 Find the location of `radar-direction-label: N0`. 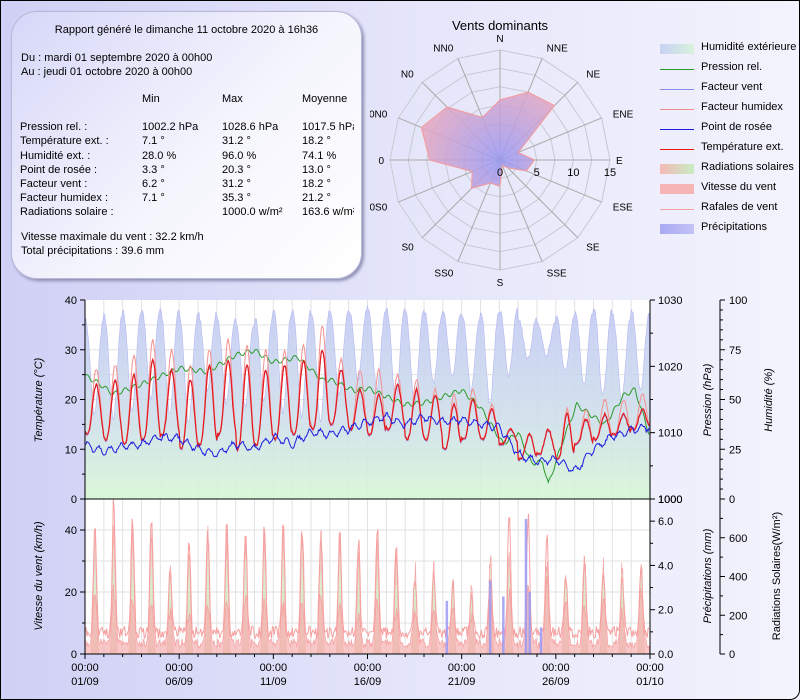

radar-direction-label: N0 is located at coordinates (407, 75).